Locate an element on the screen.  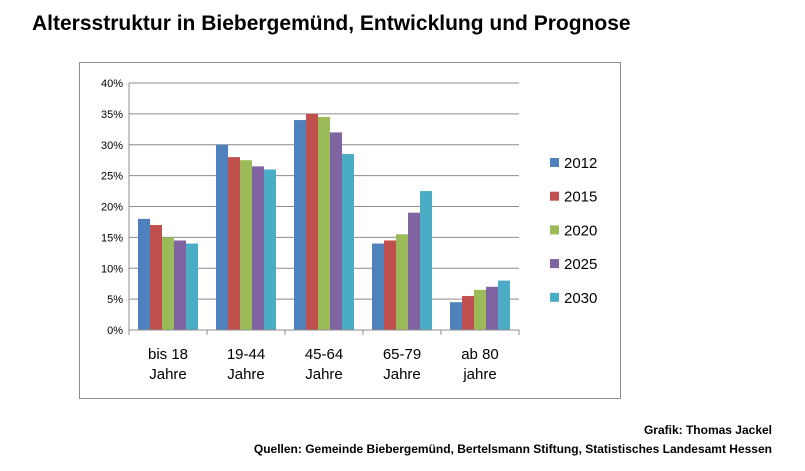
legend-label-2030: 2030 is located at coordinates (580, 298).